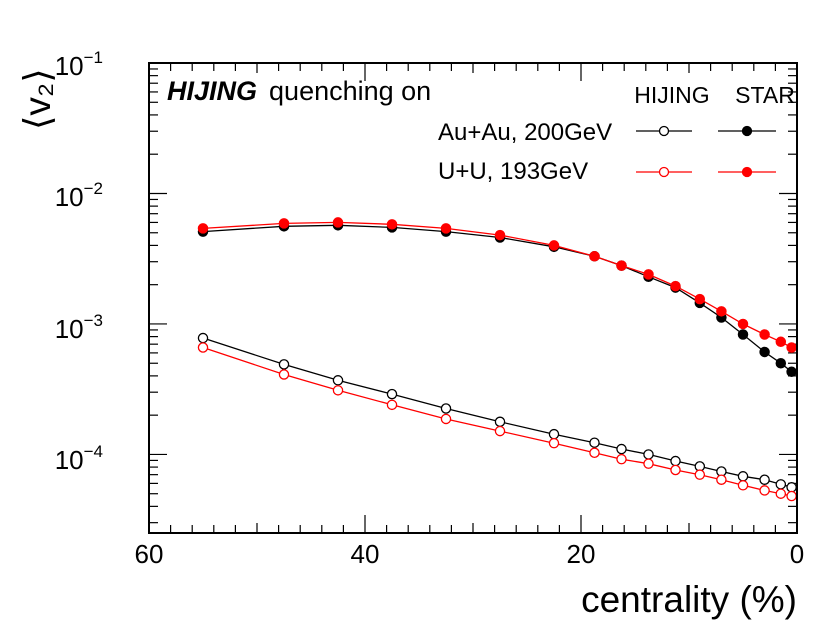 This screenshot has width=830, height=637. Describe the element at coordinates (79, 195) in the screenshot. I see `y-tick-label: 10⁻²` at that location.